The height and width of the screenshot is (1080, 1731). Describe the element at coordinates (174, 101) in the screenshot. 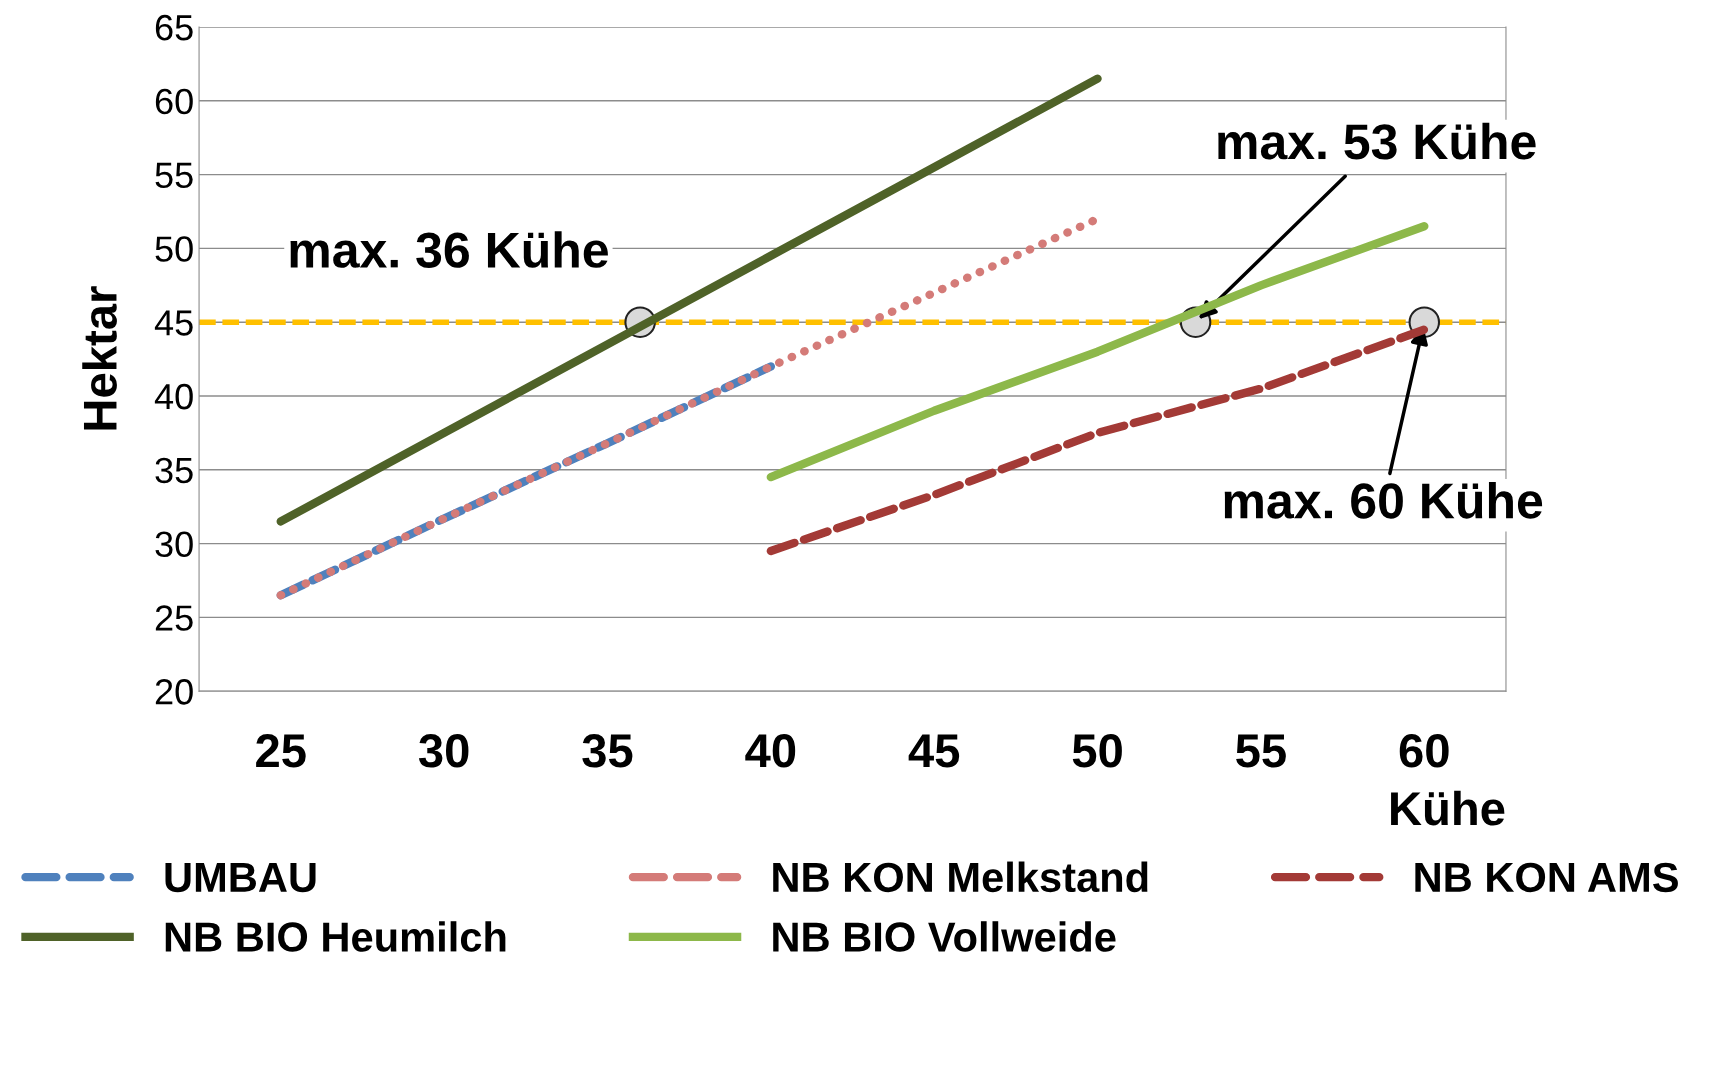

I see `y-tick-label: 60` at that location.